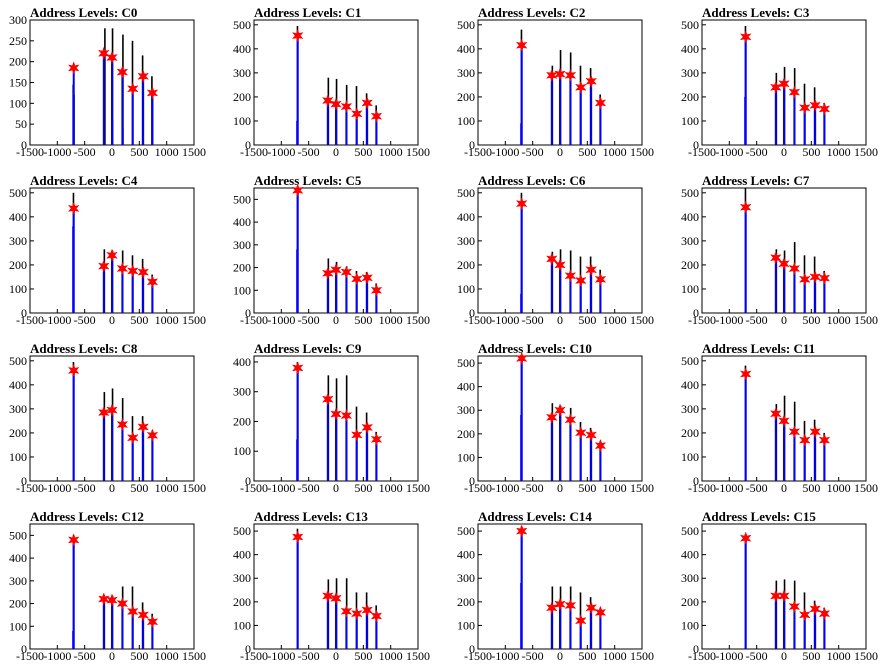 This screenshot has width=896, height=672. Describe the element at coordinates (756, 180) in the screenshot. I see `panel-title: Address Levels: C7` at that location.